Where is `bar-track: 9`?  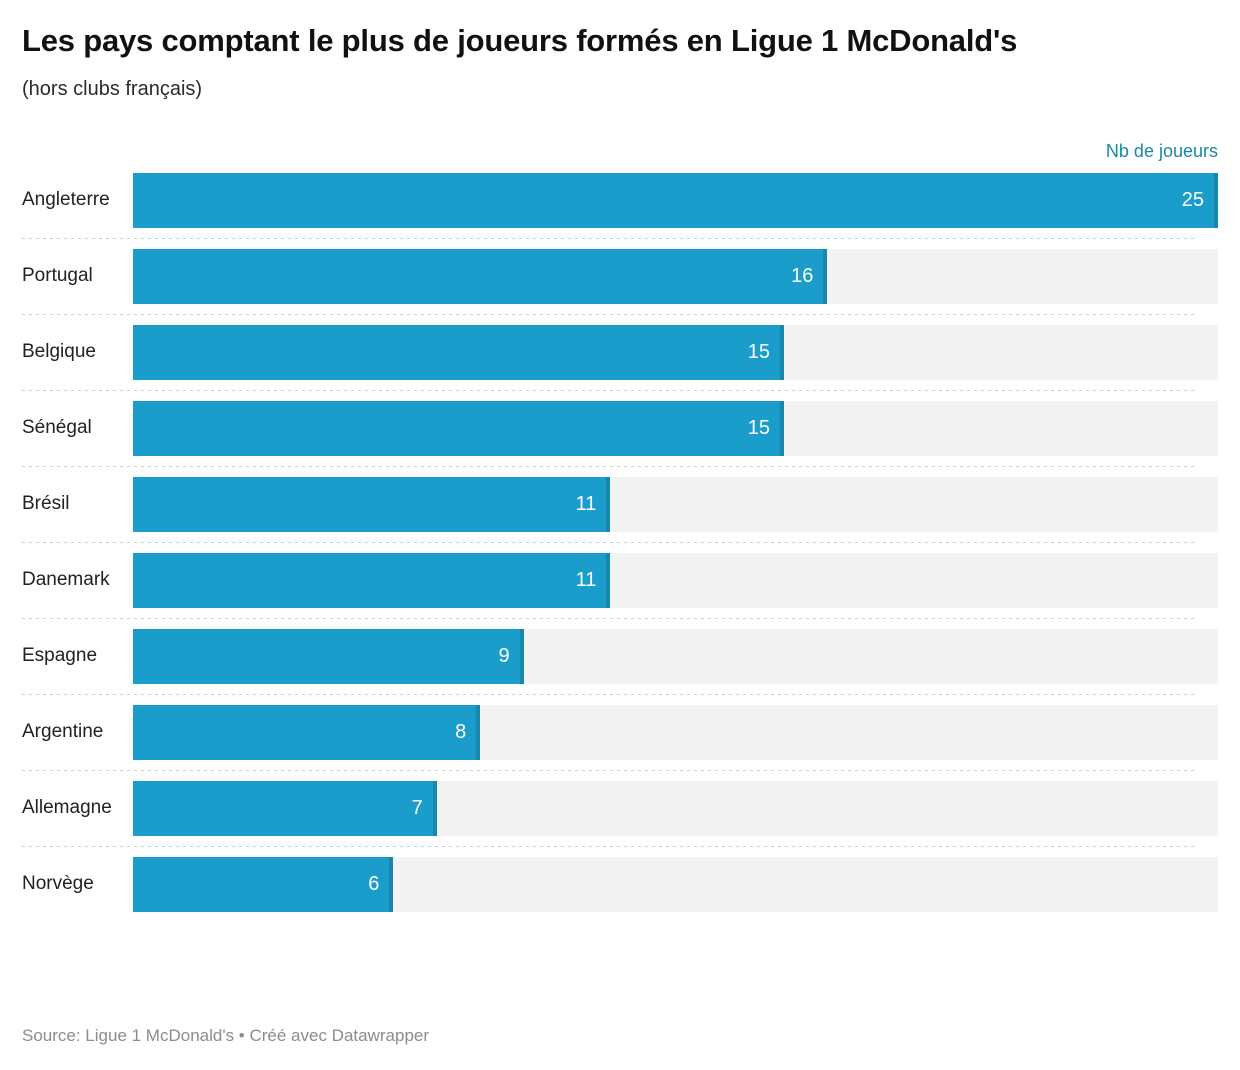
bar-track: 9 is located at coordinates (675, 656).